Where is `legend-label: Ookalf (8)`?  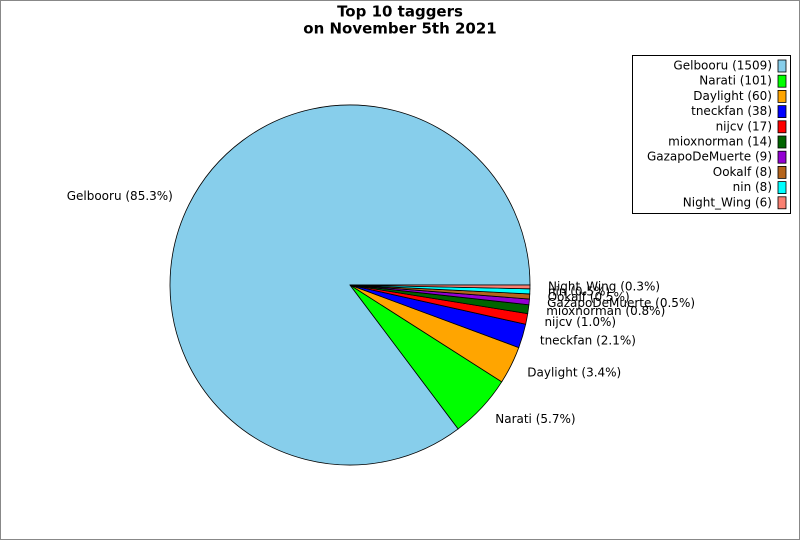 legend-label: Ookalf (8) is located at coordinates (742, 172).